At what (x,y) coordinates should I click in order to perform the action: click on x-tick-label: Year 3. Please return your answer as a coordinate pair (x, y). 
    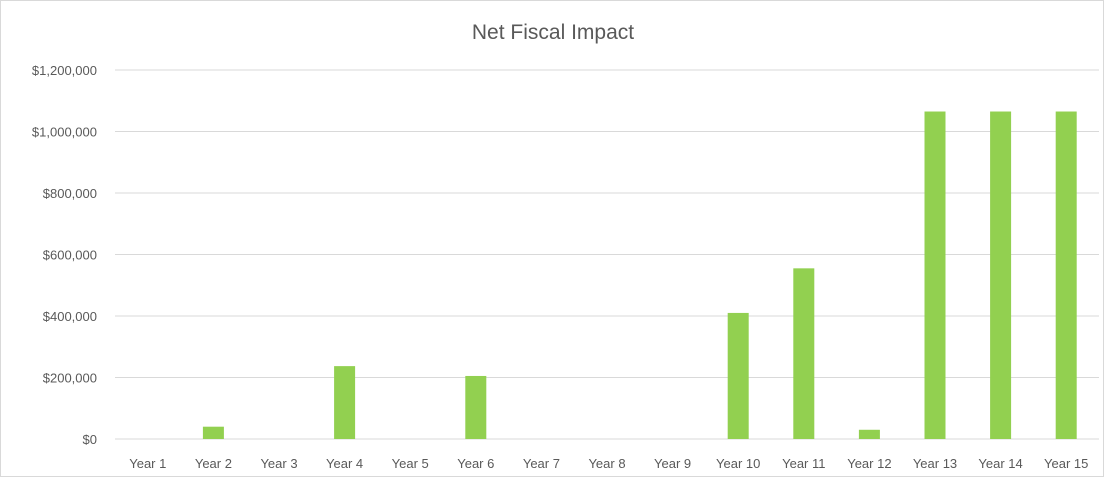
    Looking at the image, I should click on (278, 463).